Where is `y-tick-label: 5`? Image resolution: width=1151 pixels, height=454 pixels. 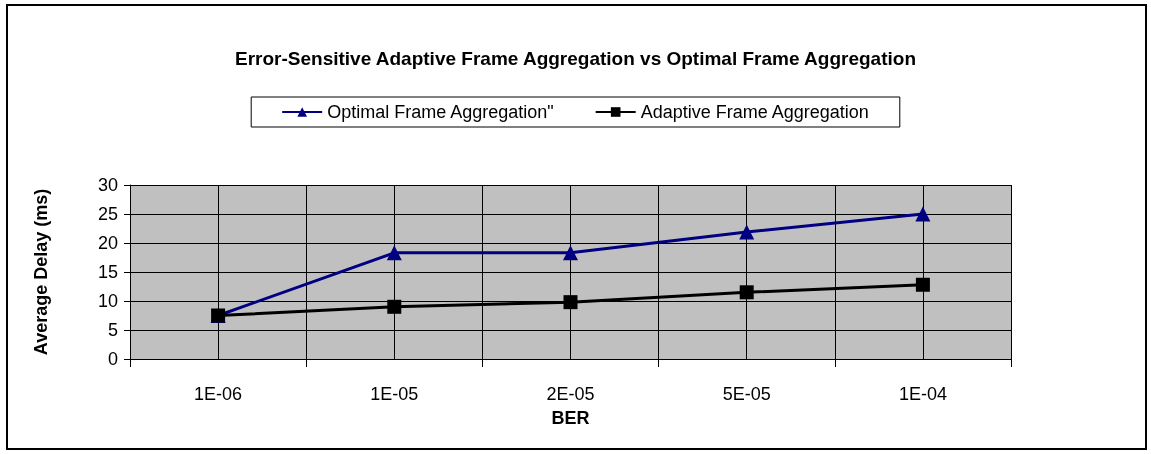 y-tick-label: 5 is located at coordinates (112, 330).